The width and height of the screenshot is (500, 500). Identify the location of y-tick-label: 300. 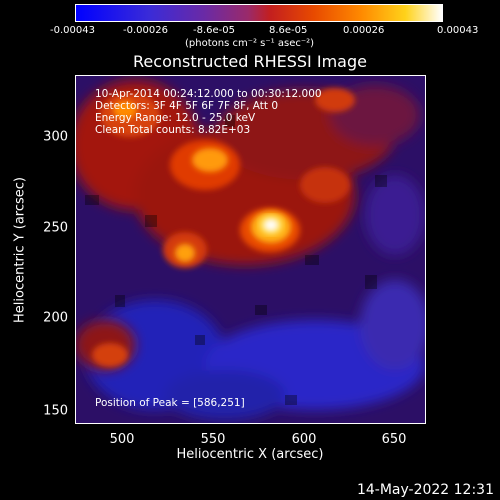
(55, 137).